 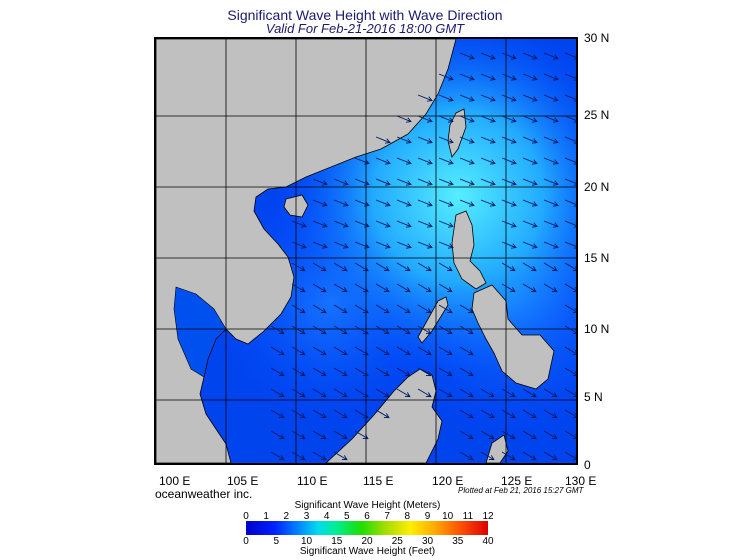 What do you see at coordinates (286, 516) in the screenshot?
I see `scale-meters-tick: 2` at bounding box center [286, 516].